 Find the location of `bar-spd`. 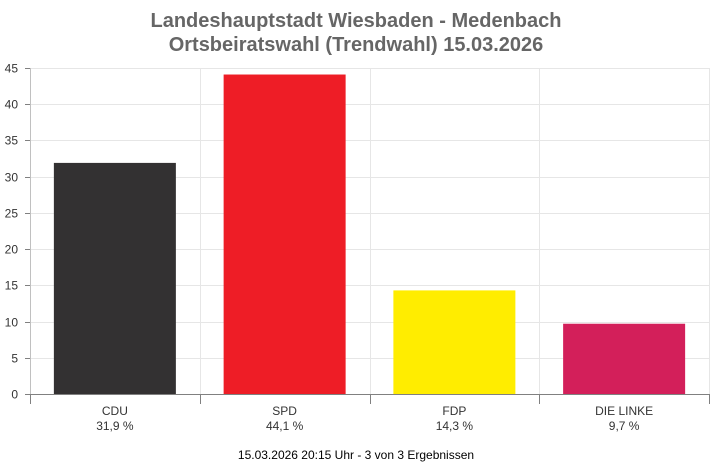

bar-spd is located at coordinates (284, 234).